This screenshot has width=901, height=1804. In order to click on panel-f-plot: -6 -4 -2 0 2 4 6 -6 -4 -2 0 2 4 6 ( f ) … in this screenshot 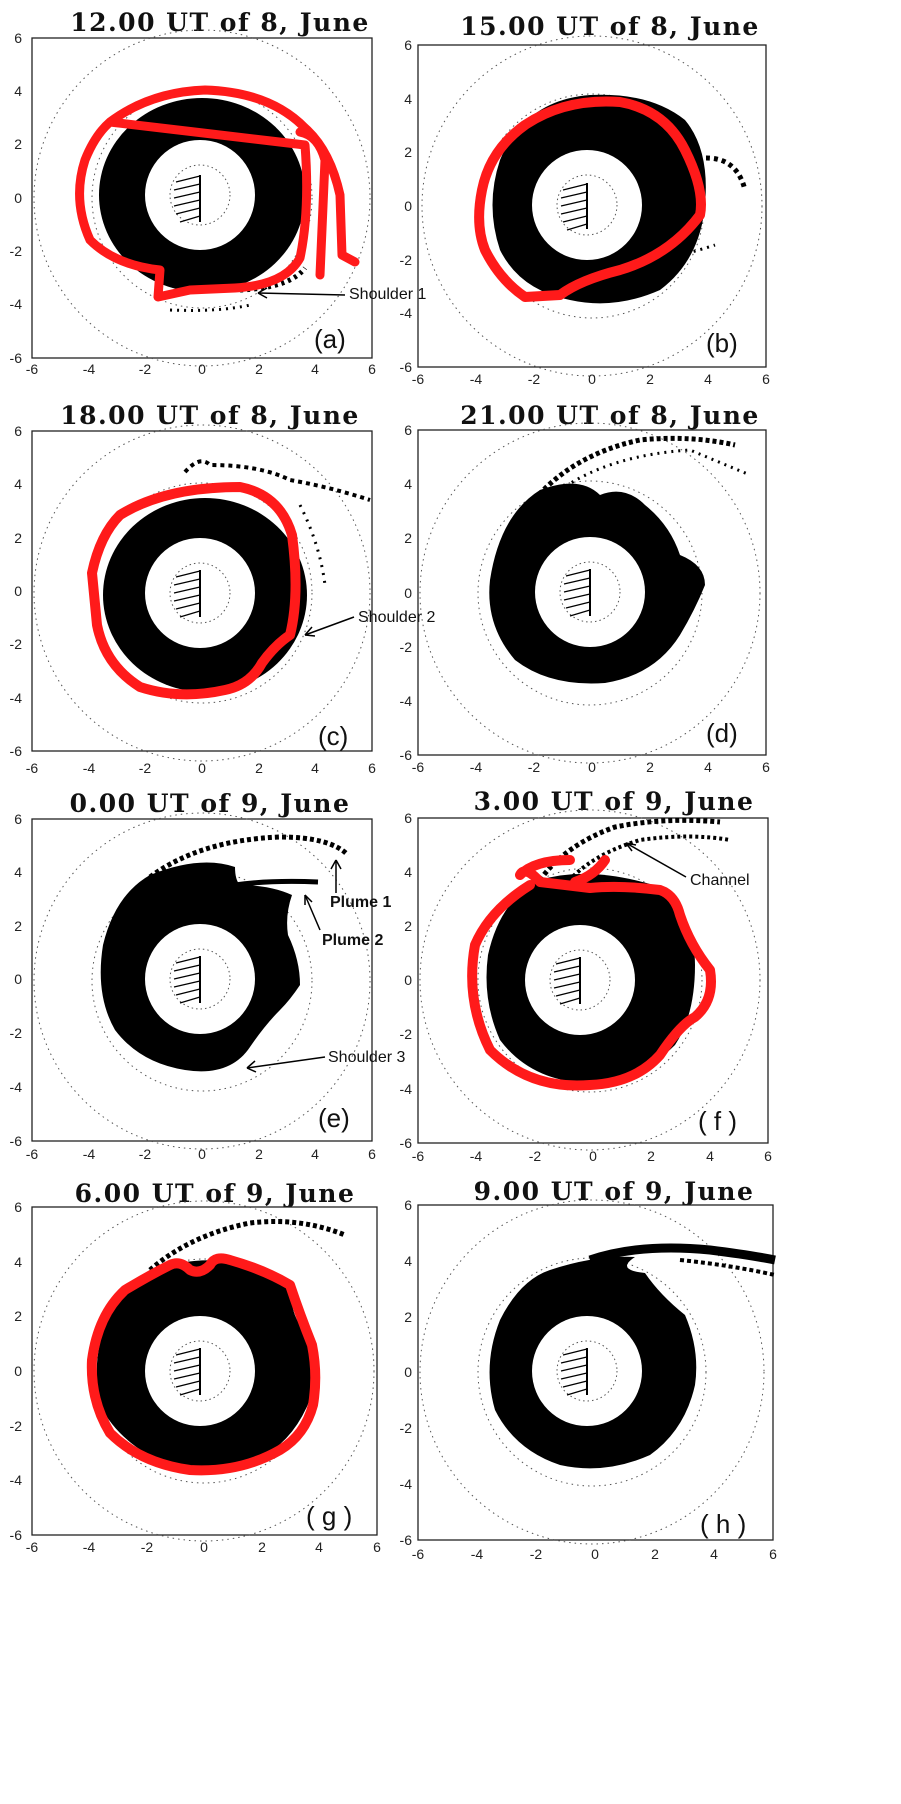, I will do `click(586, 986)`.